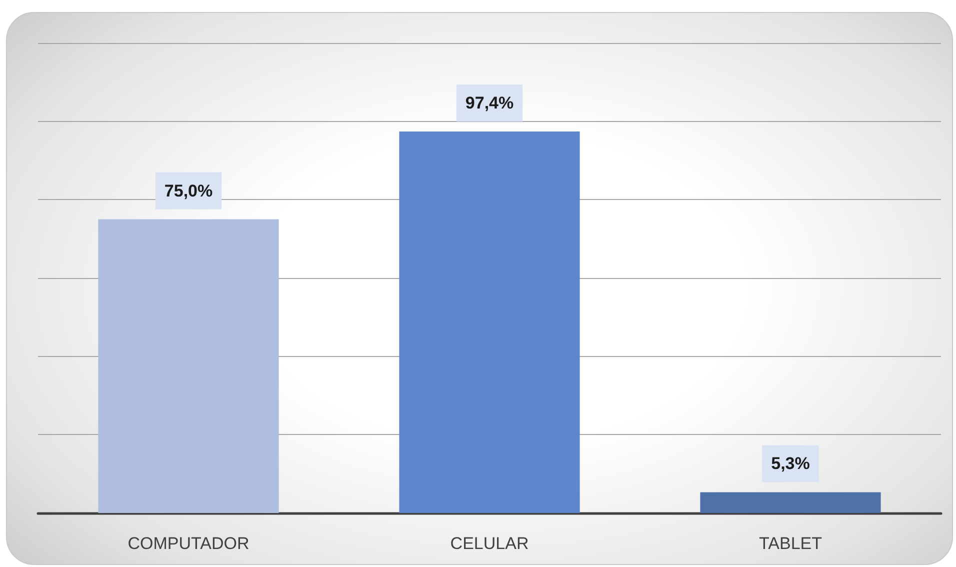 The image size is (956, 567). I want to click on x-tick-label: TABLET, so click(790, 543).